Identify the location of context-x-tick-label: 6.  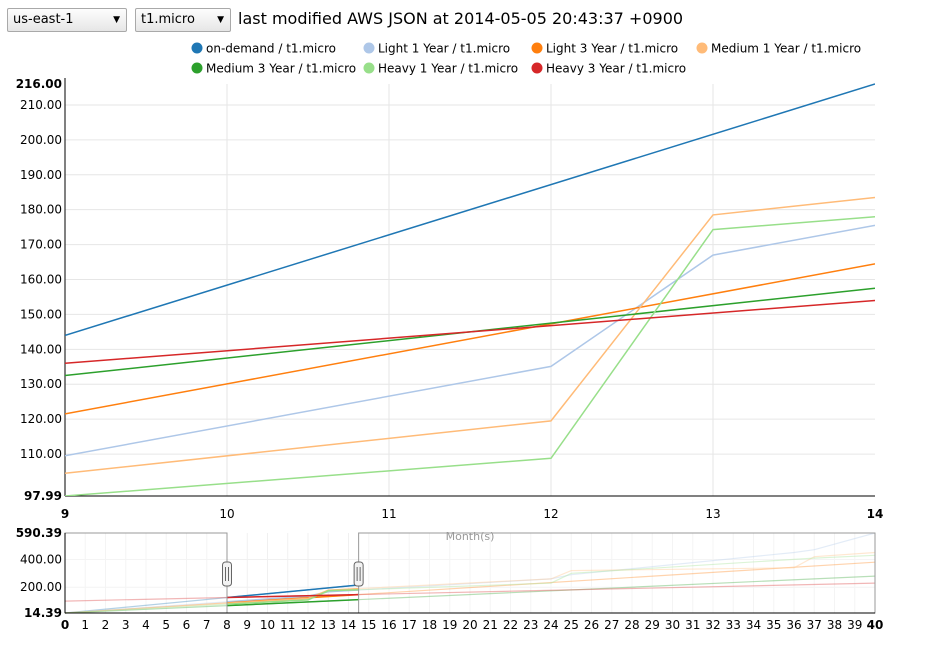
(187, 625).